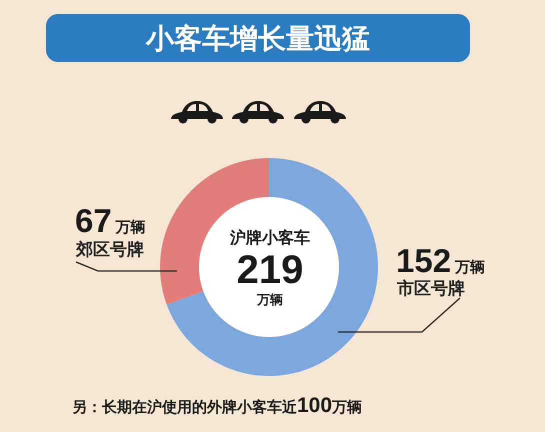 The width and height of the screenshot is (545, 432). I want to click on text: 万辆, so click(269, 299).